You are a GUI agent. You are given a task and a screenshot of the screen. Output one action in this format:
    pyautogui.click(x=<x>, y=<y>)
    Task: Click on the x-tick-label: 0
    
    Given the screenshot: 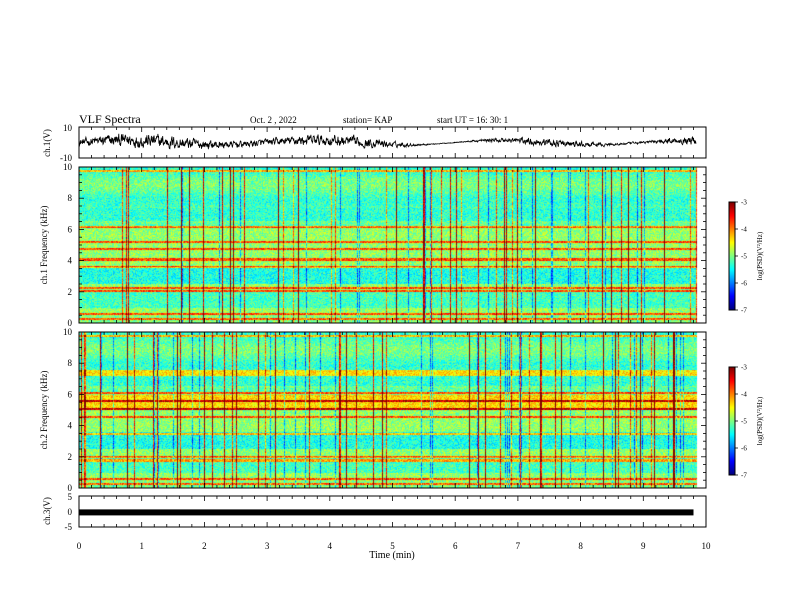 What is the action you would take?
    pyautogui.click(x=79, y=546)
    